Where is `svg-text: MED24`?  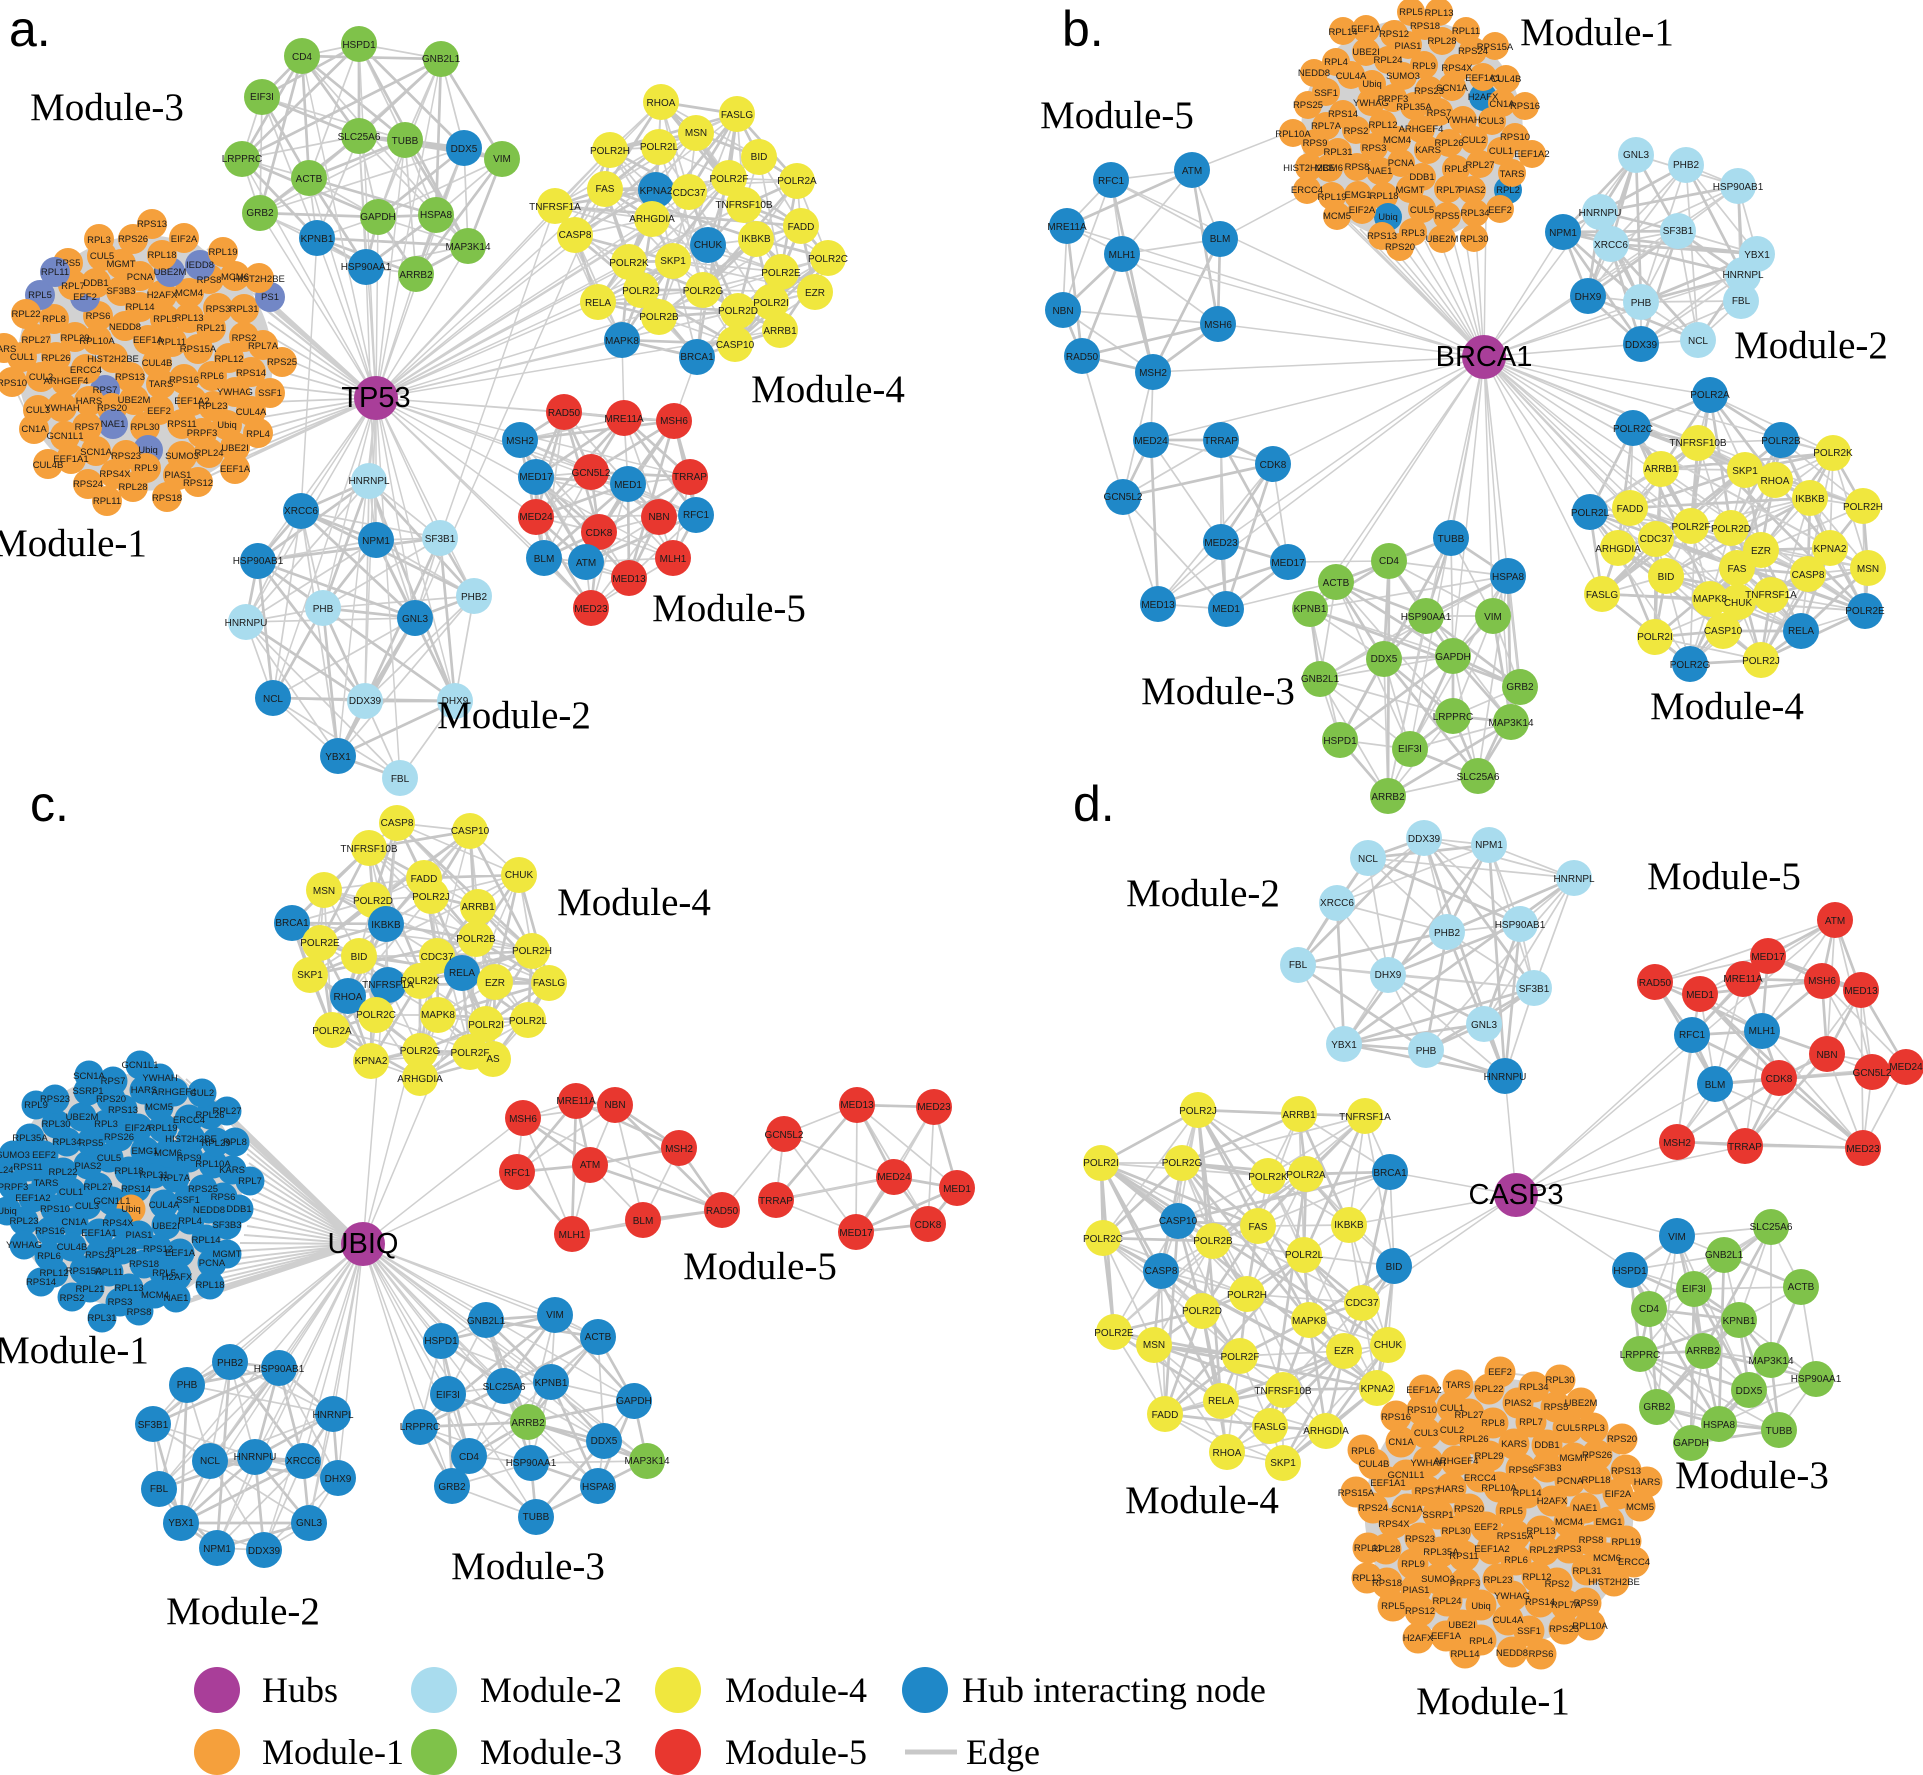
svg-text: MED24 is located at coordinates (1906, 1067).